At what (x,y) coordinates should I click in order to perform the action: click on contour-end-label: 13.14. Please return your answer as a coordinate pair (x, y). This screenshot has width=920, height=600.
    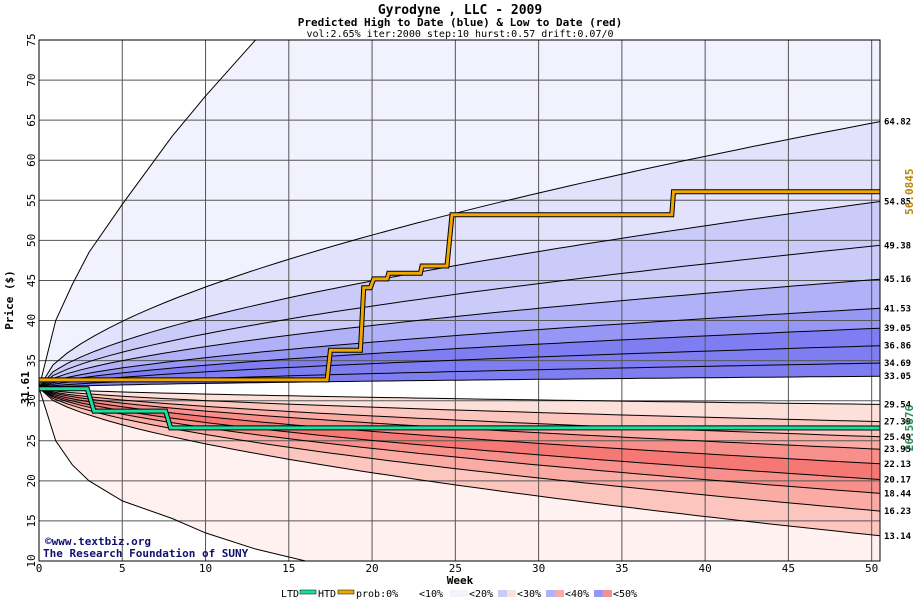
    Looking at the image, I should click on (898, 537).